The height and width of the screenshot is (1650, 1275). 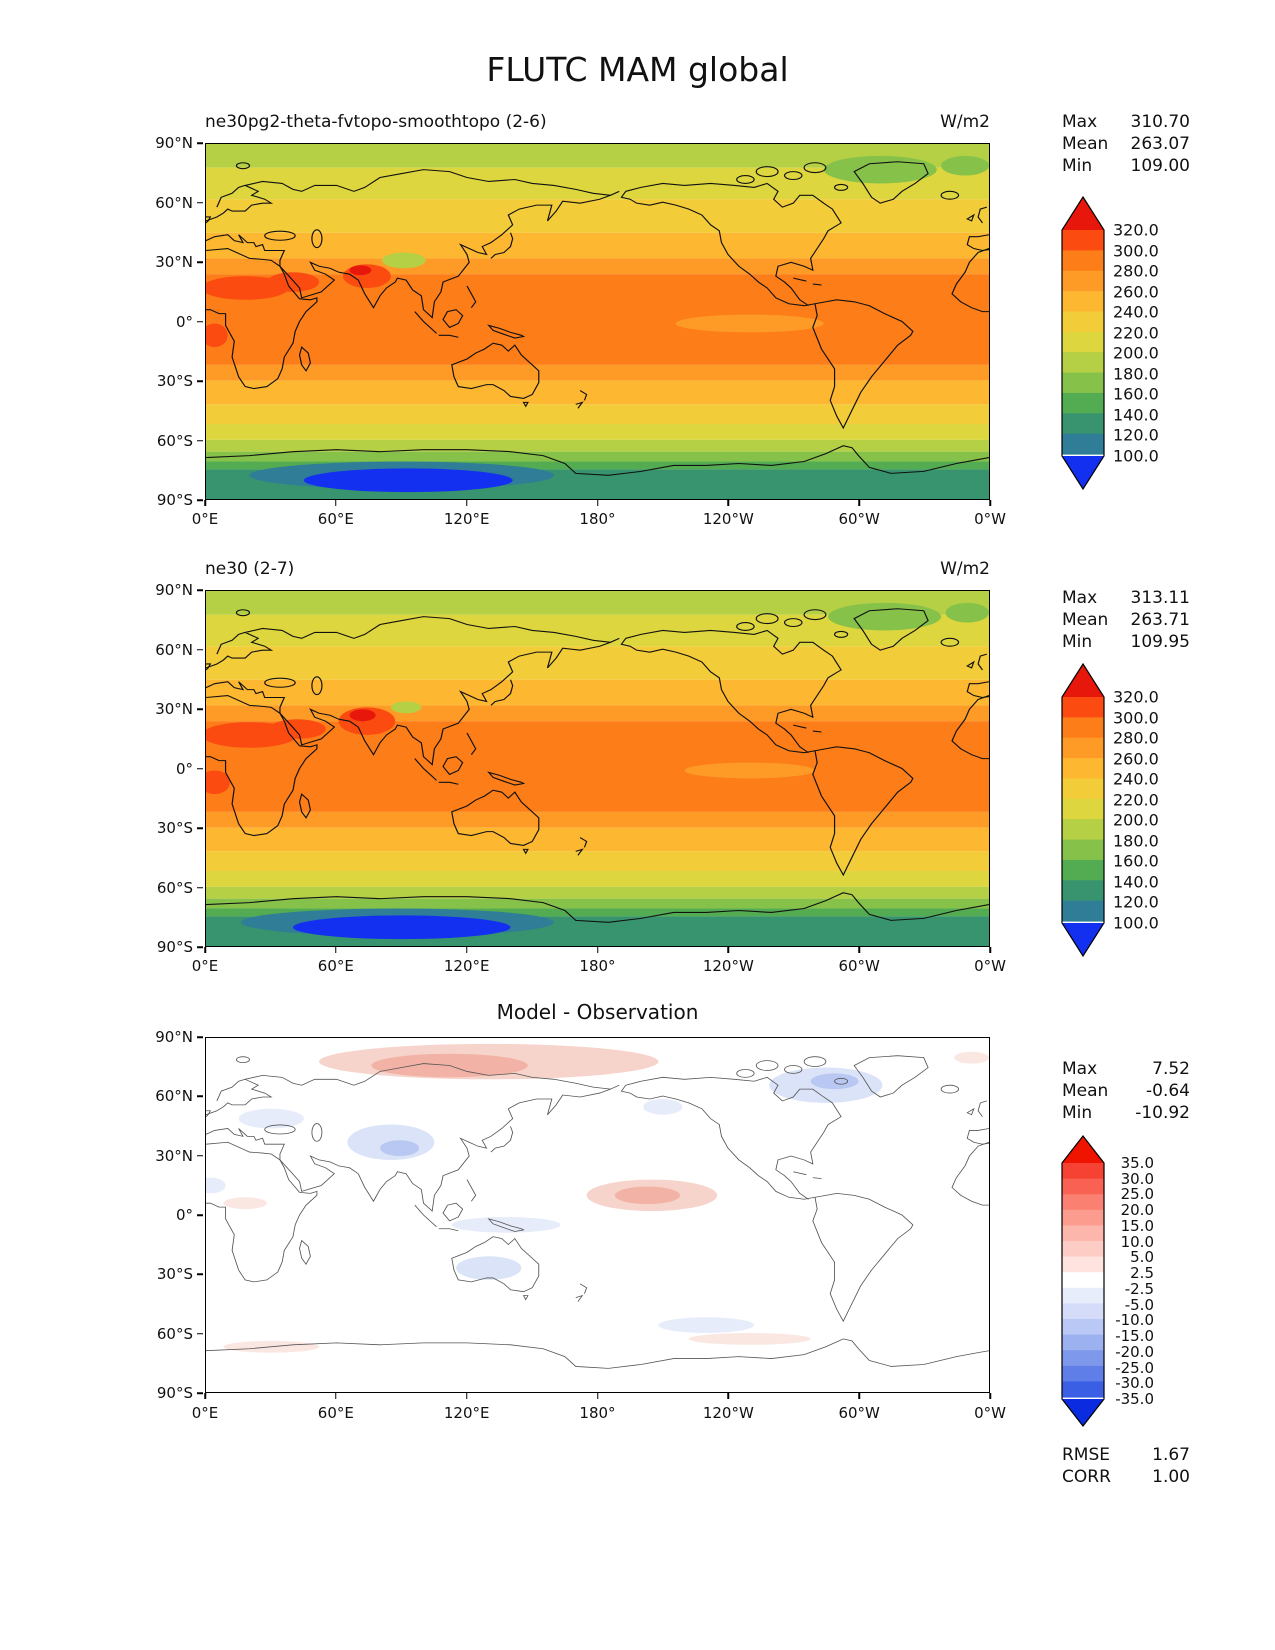 What do you see at coordinates (1077, 642) in the screenshot?
I see `stat-label: Min` at bounding box center [1077, 642].